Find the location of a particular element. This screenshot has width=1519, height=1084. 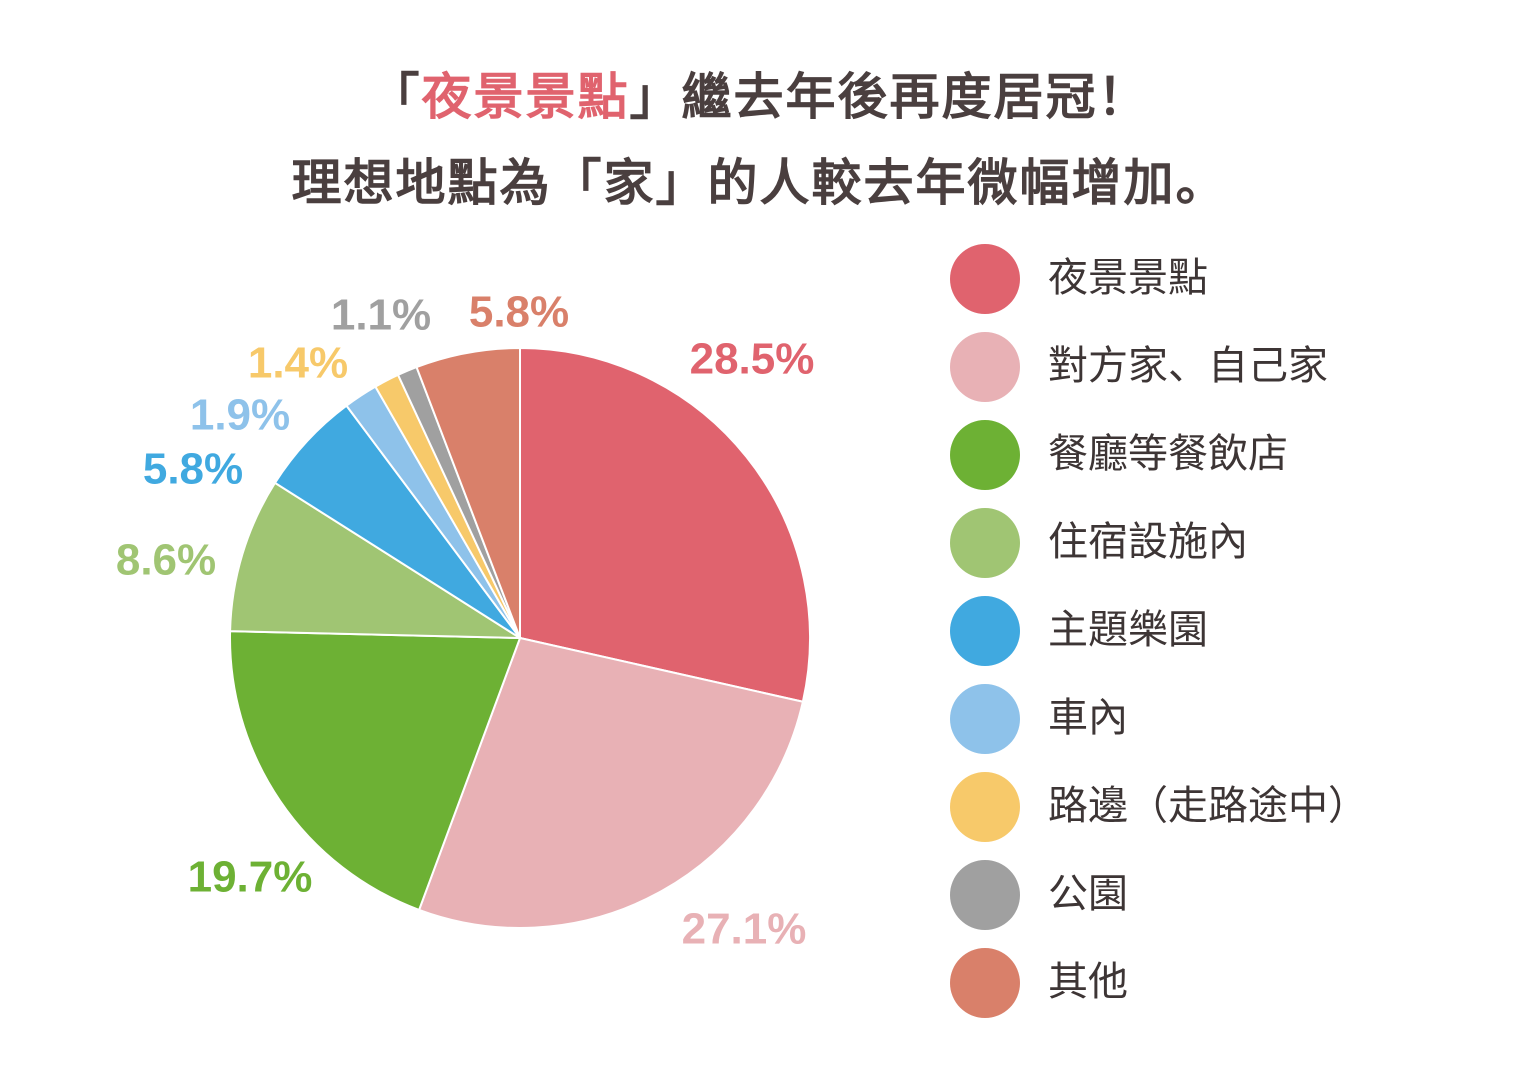

legend-label-7: 路邊（走路途中） is located at coordinates (1208, 806).